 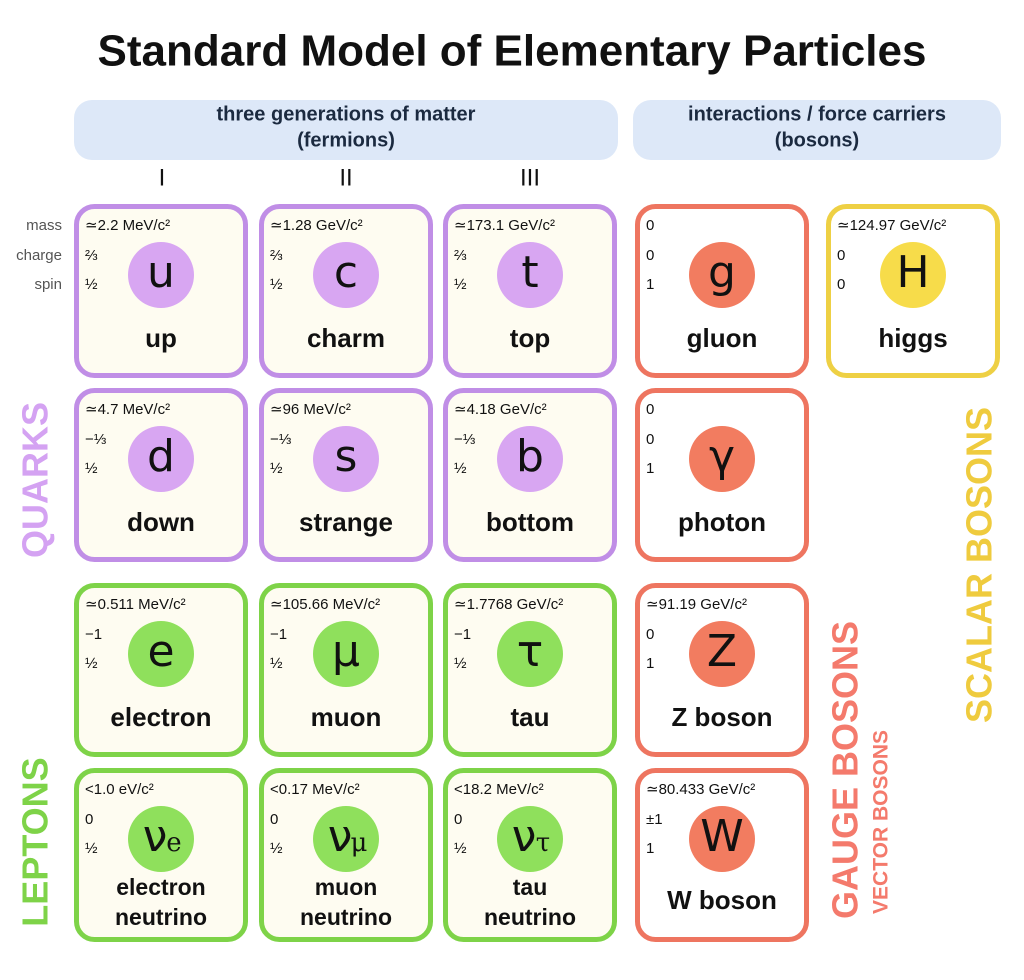 I want to click on mass: ≃105.66 MeV/c², so click(x=325, y=604).